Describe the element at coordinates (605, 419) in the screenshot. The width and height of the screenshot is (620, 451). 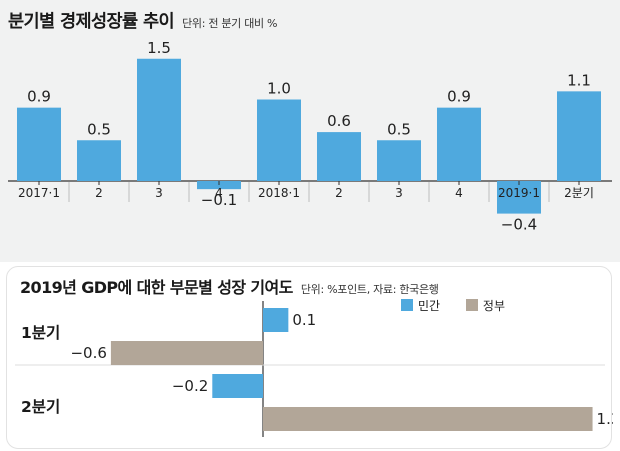
I see `data-label: 1.3` at that location.